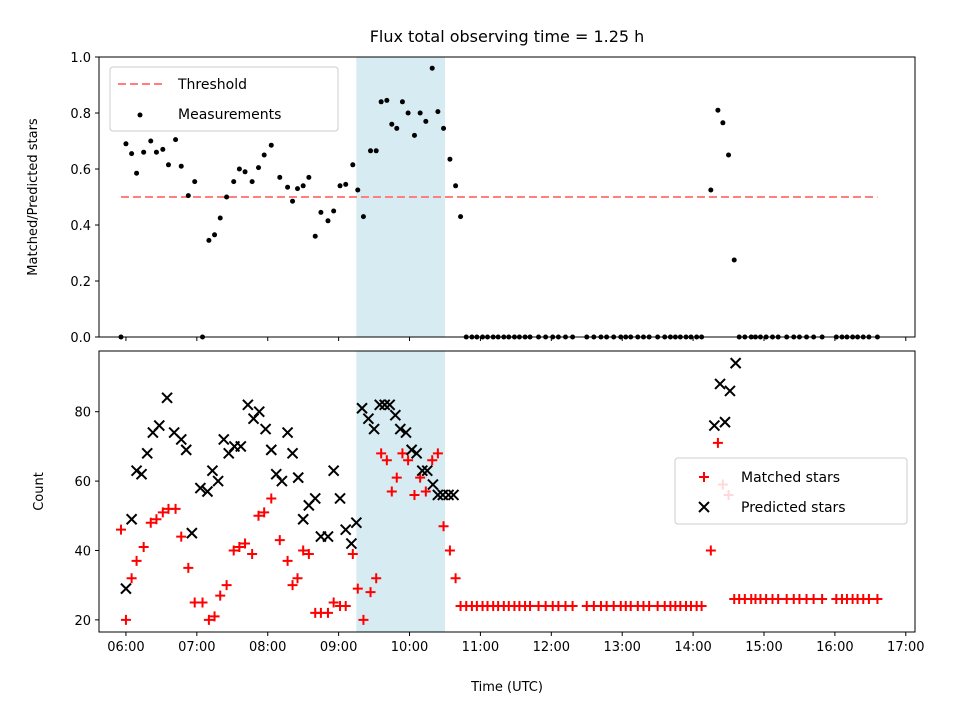 This screenshot has height=720, width=960. I want to click on y-tick-label: 0.6, so click(80, 170).